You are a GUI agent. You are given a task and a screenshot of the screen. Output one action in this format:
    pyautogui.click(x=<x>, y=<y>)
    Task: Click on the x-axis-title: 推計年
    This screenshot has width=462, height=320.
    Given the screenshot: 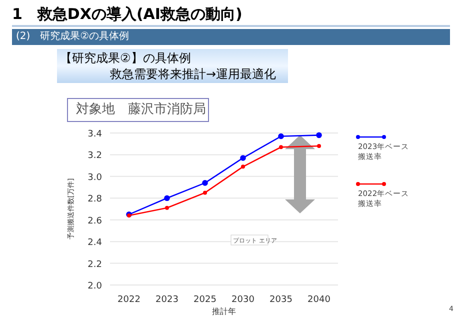 What is the action you would take?
    pyautogui.click(x=224, y=311)
    